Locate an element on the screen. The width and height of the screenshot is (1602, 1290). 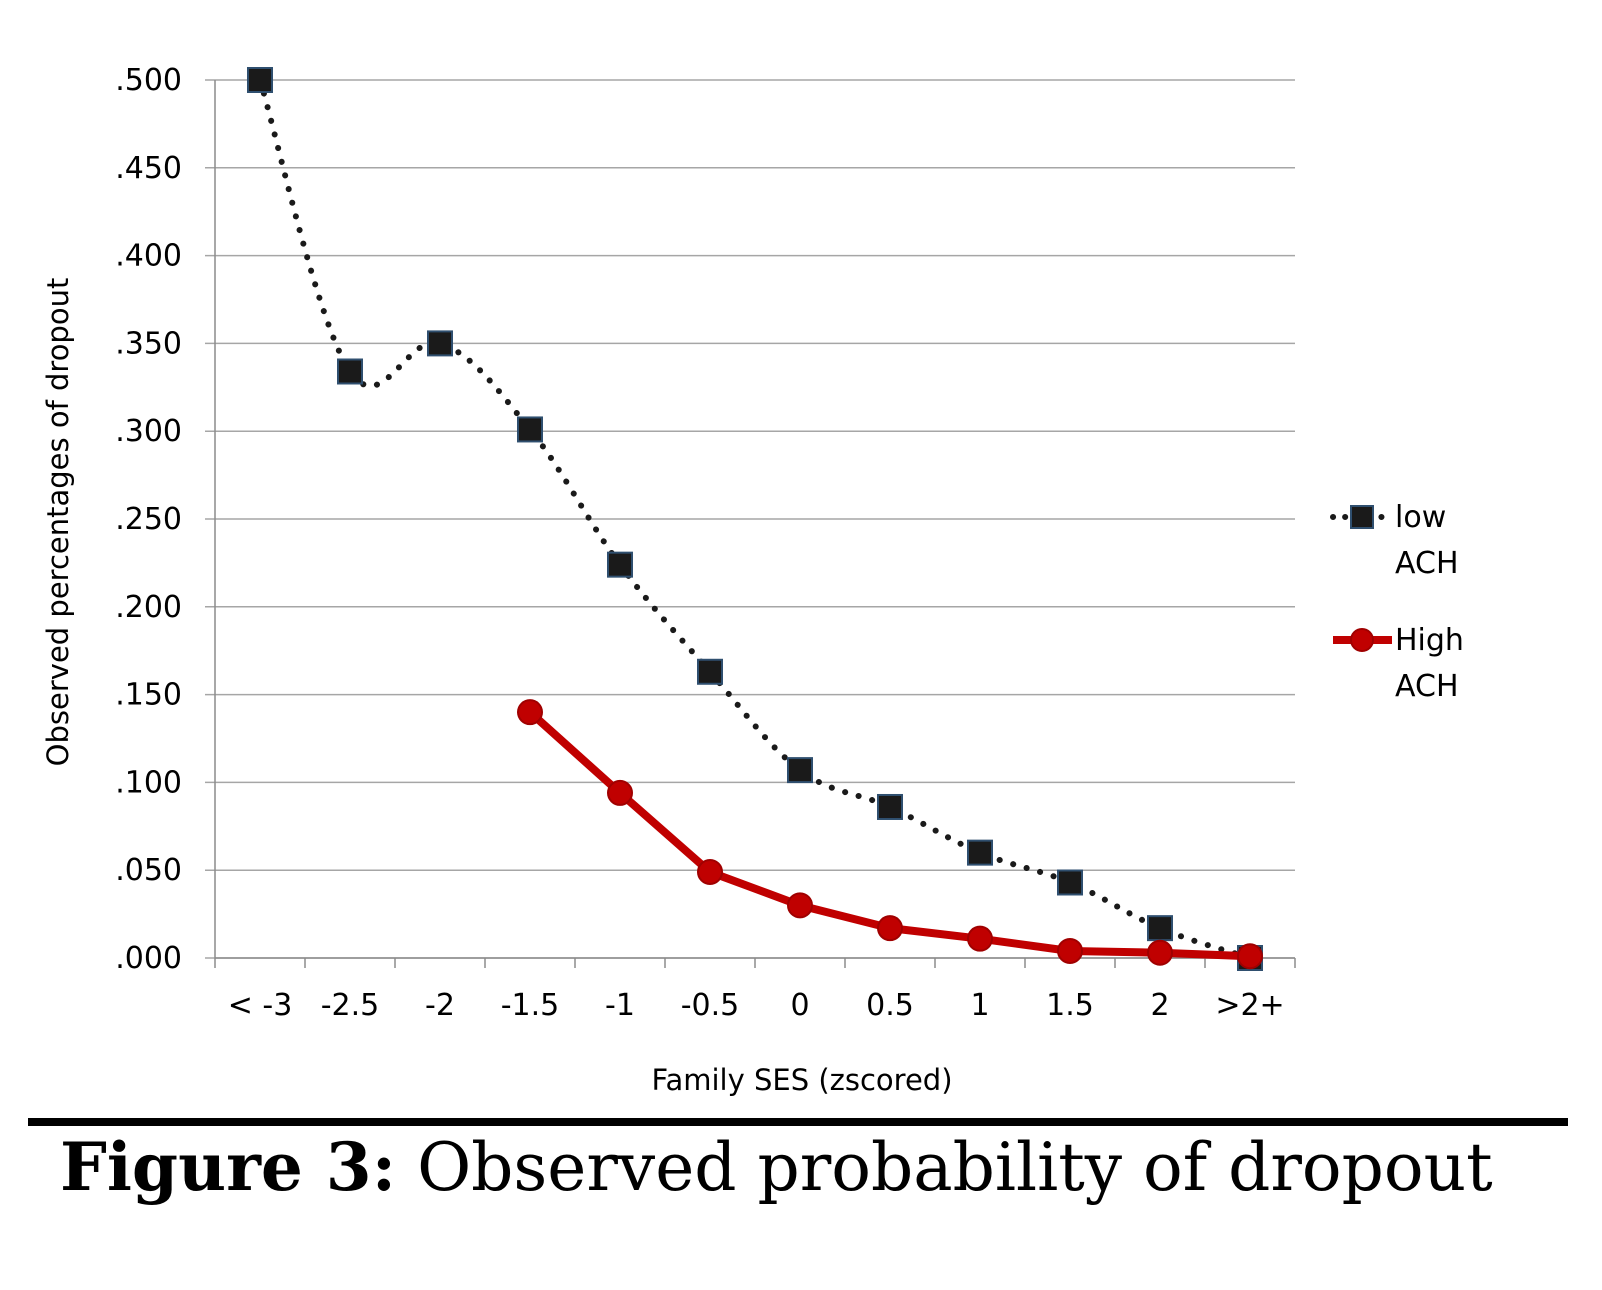
caption-label: Figure 3: is located at coordinates (228, 1167).